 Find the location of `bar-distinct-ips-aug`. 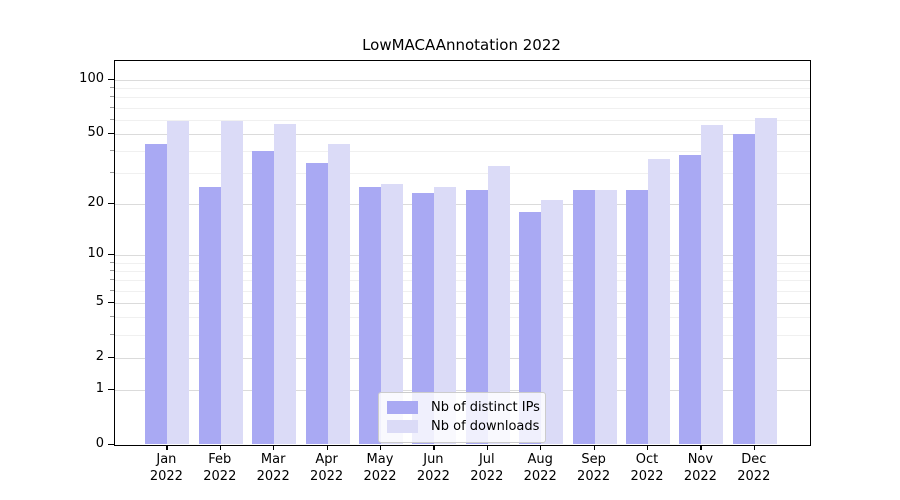

bar-distinct-ips-aug is located at coordinates (530, 328).